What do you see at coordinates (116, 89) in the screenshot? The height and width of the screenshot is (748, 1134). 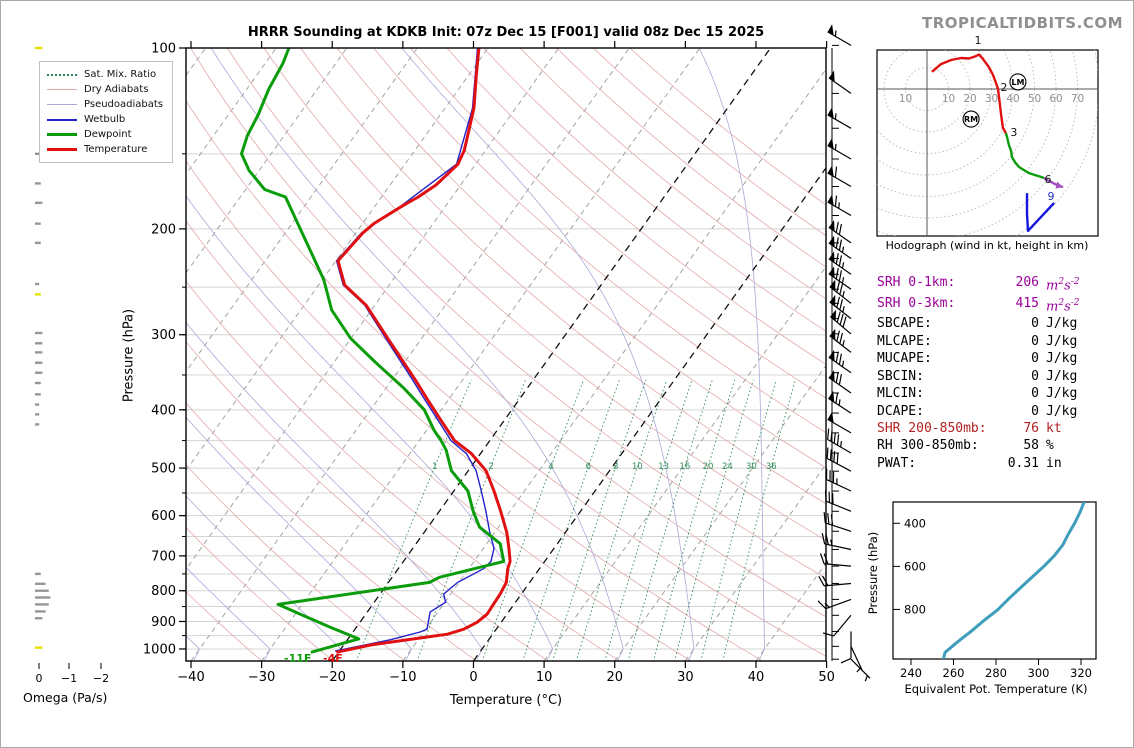 I see `legend-item-label: Dry Adiabats` at bounding box center [116, 89].